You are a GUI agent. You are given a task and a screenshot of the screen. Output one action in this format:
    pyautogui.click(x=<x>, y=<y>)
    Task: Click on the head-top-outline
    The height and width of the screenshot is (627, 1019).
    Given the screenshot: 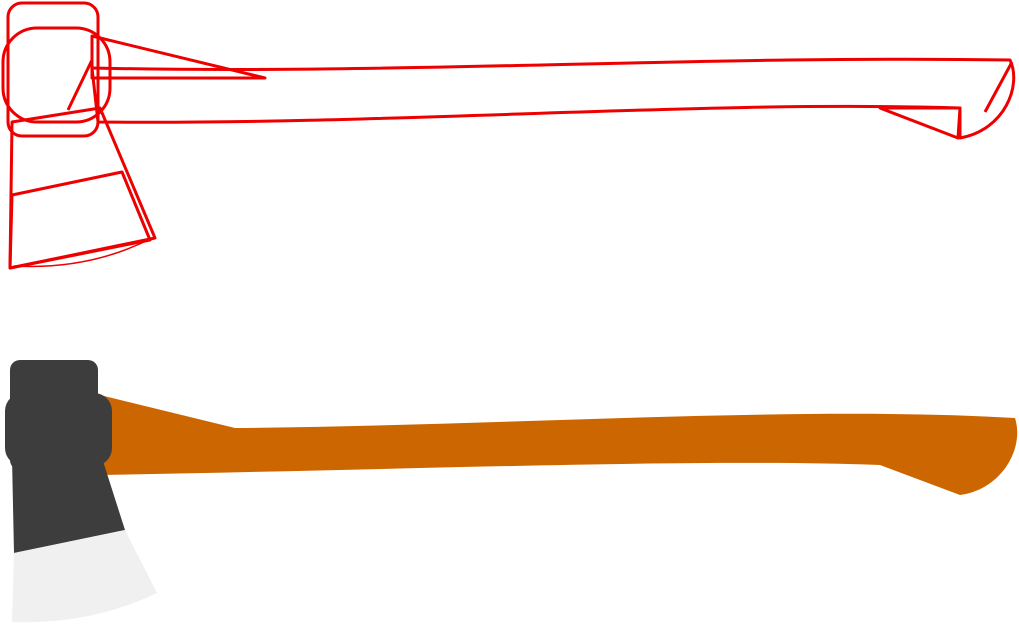 What is the action you would take?
    pyautogui.click(x=53, y=69)
    